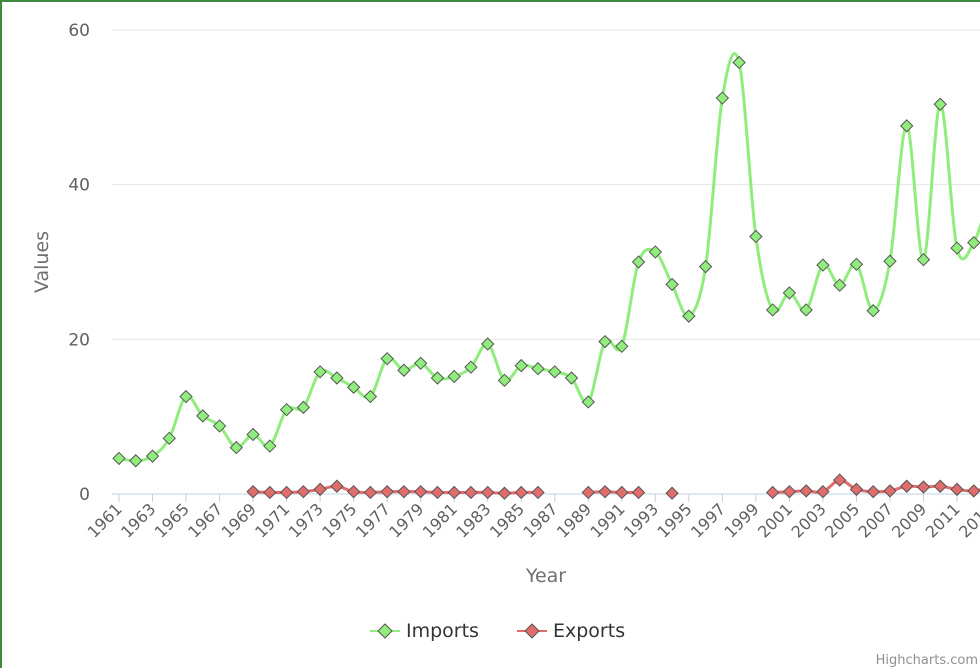 This screenshot has width=980, height=668. What do you see at coordinates (927, 660) in the screenshot?
I see `credits-link: Highcharts.com` at bounding box center [927, 660].